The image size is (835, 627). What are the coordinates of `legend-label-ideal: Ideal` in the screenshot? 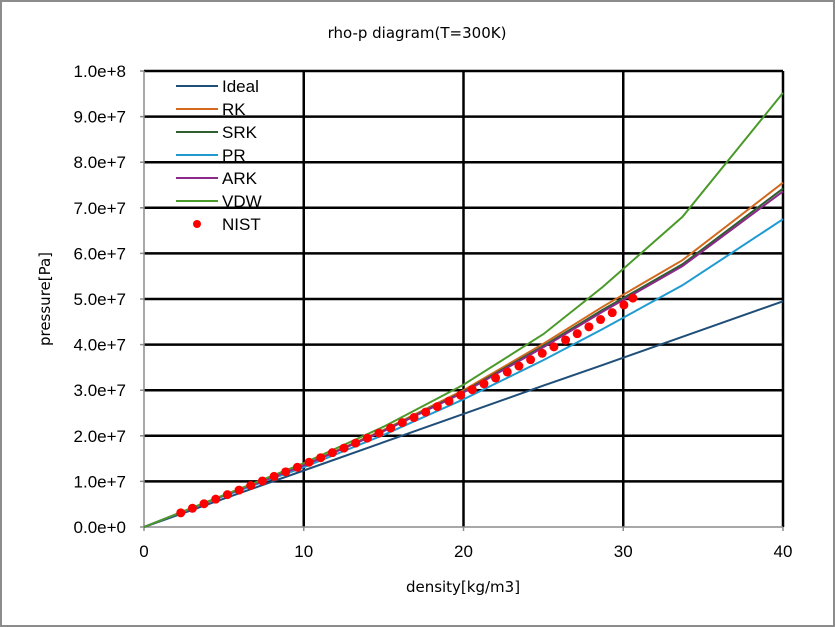 It's located at (240, 86).